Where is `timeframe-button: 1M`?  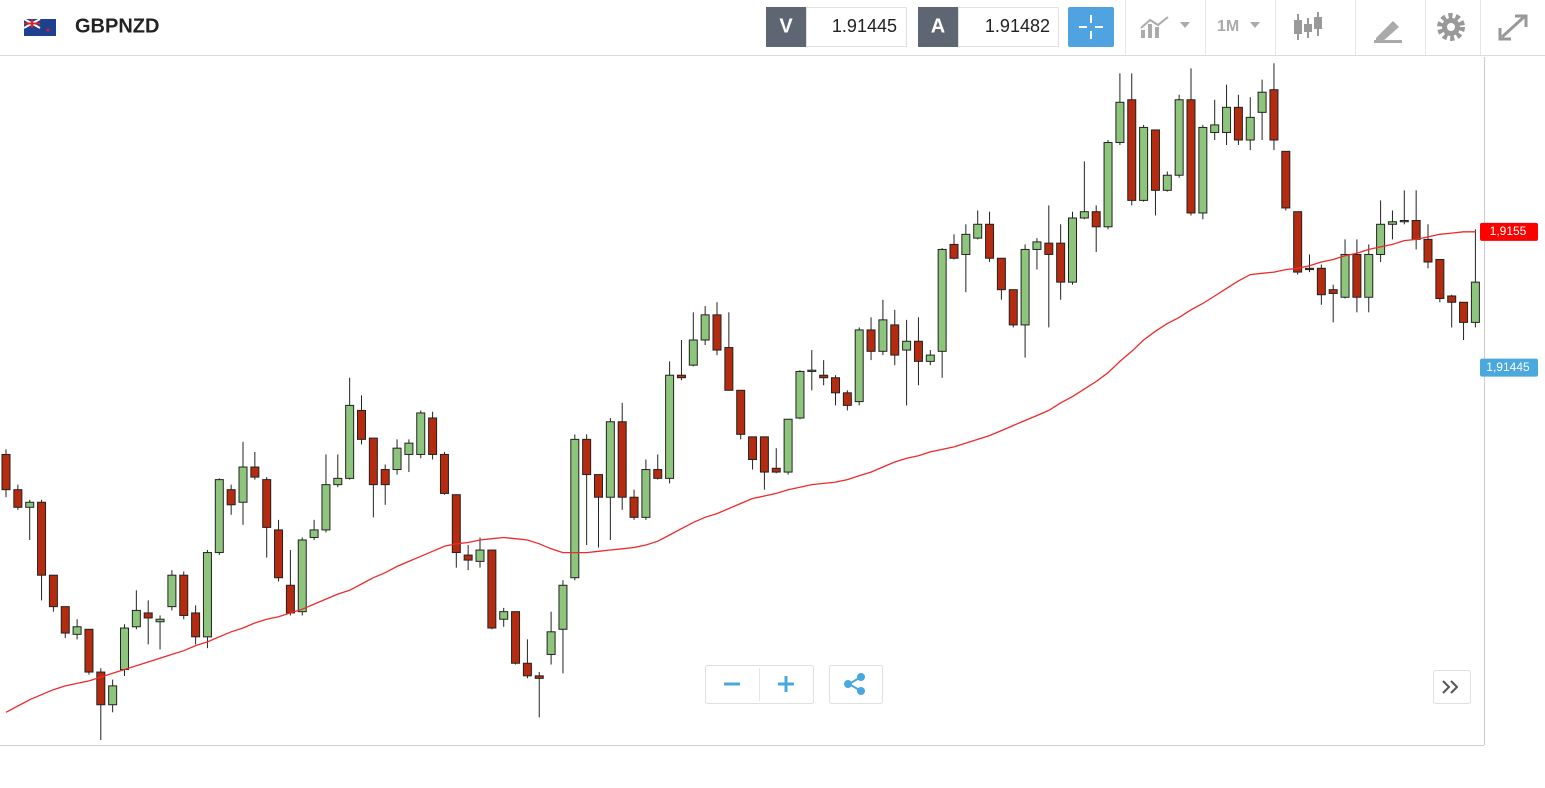 timeframe-button: 1M is located at coordinates (1238, 26).